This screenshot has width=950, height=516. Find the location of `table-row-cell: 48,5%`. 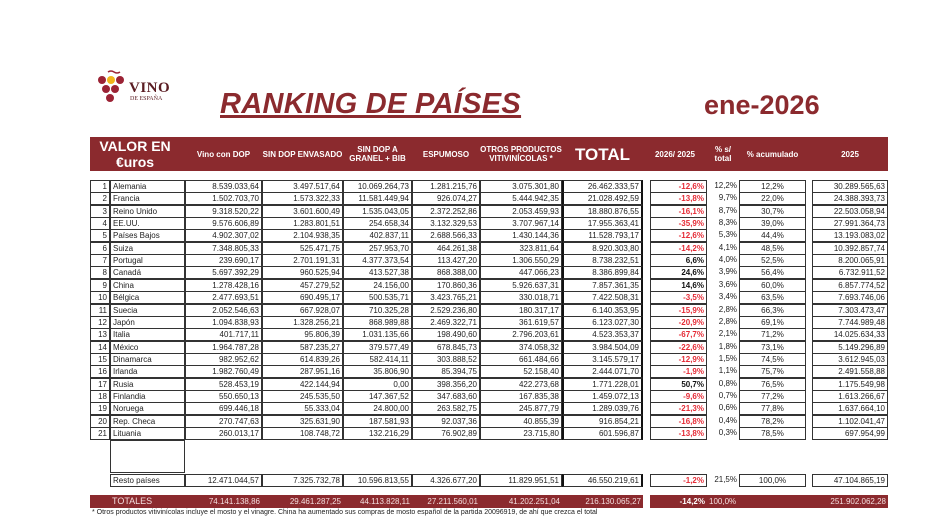

table-row-cell: 48,5% is located at coordinates (772, 248).